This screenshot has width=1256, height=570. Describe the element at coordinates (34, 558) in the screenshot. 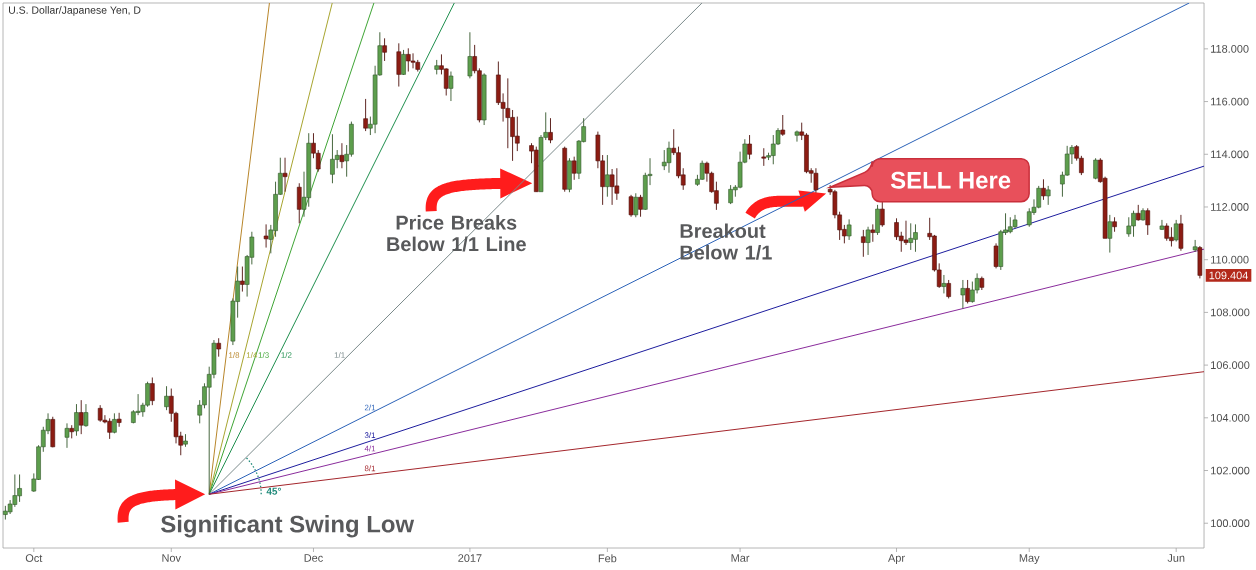

I see `x-tick-label: Oct` at that location.